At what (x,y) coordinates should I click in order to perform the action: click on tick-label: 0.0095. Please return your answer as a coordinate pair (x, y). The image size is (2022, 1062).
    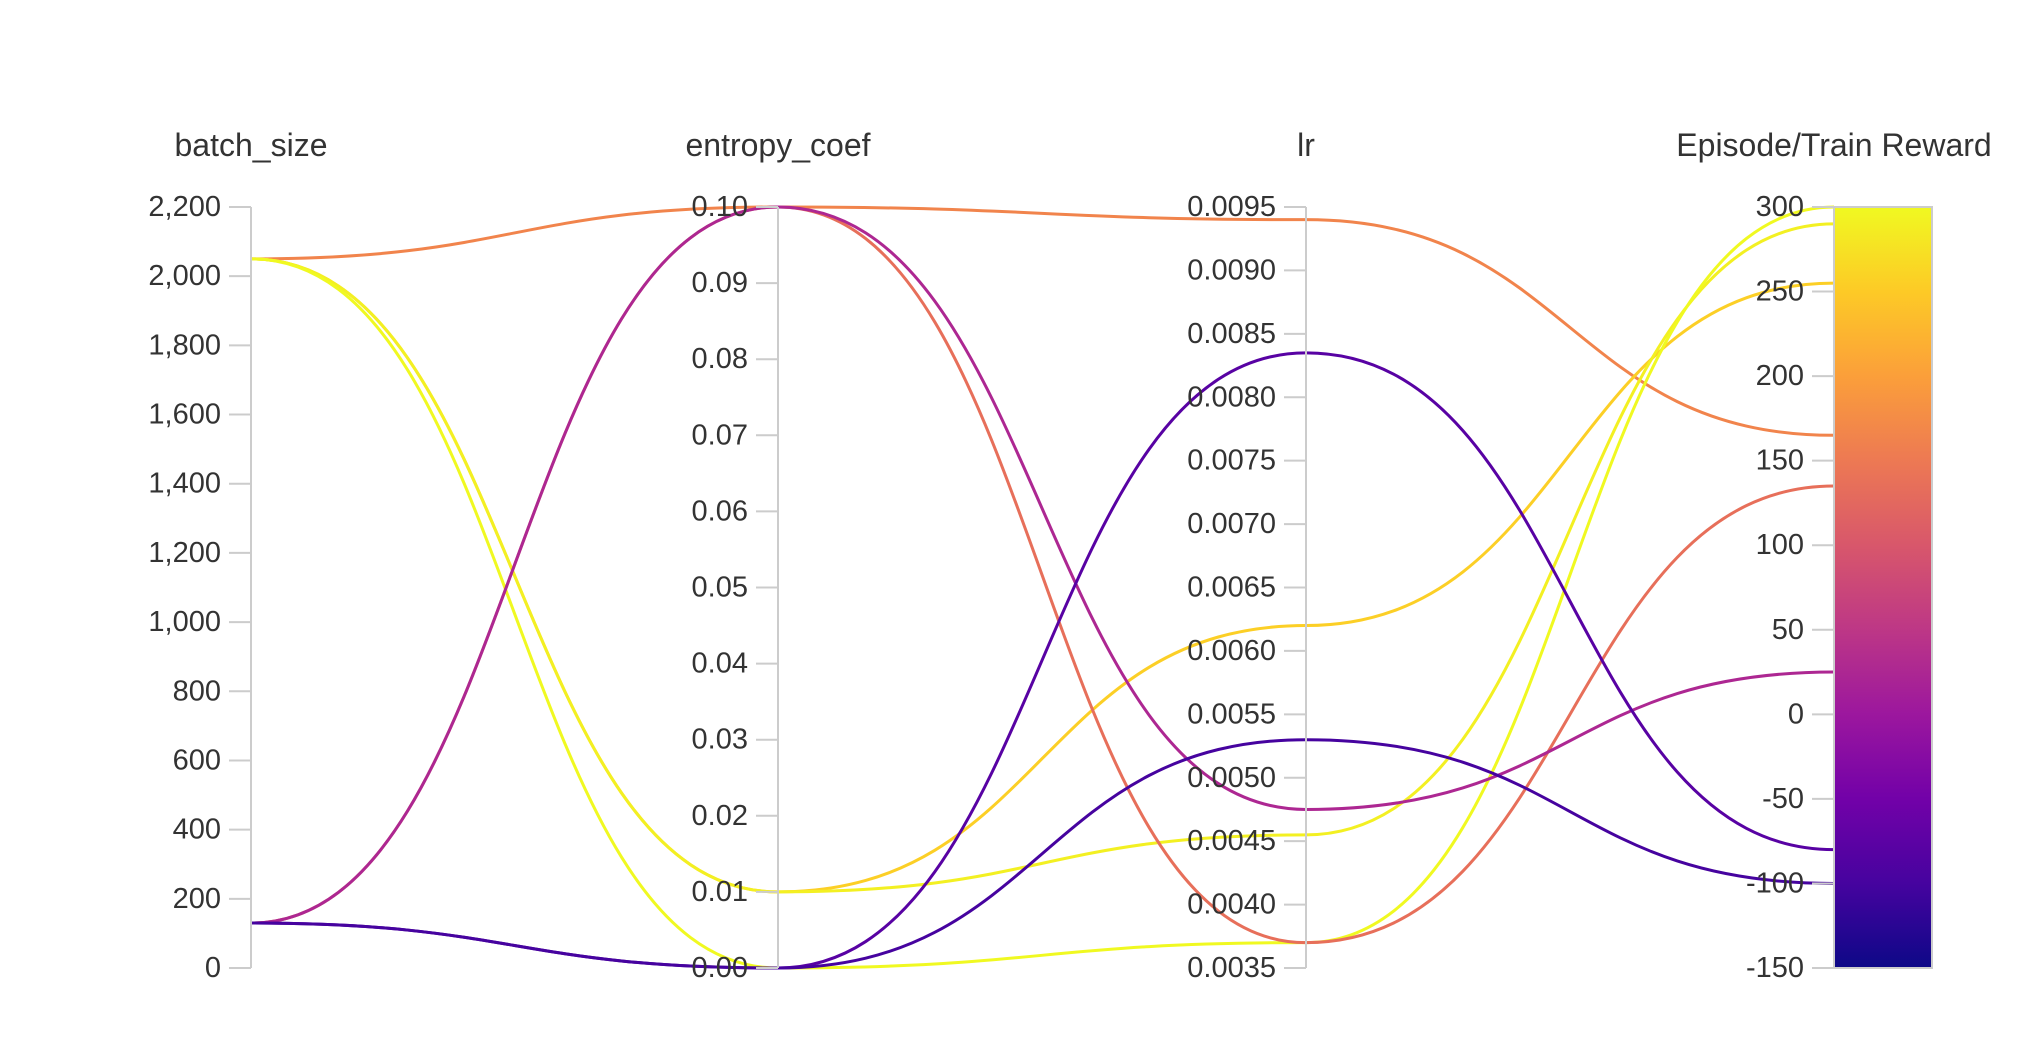
    Looking at the image, I should click on (1231, 207).